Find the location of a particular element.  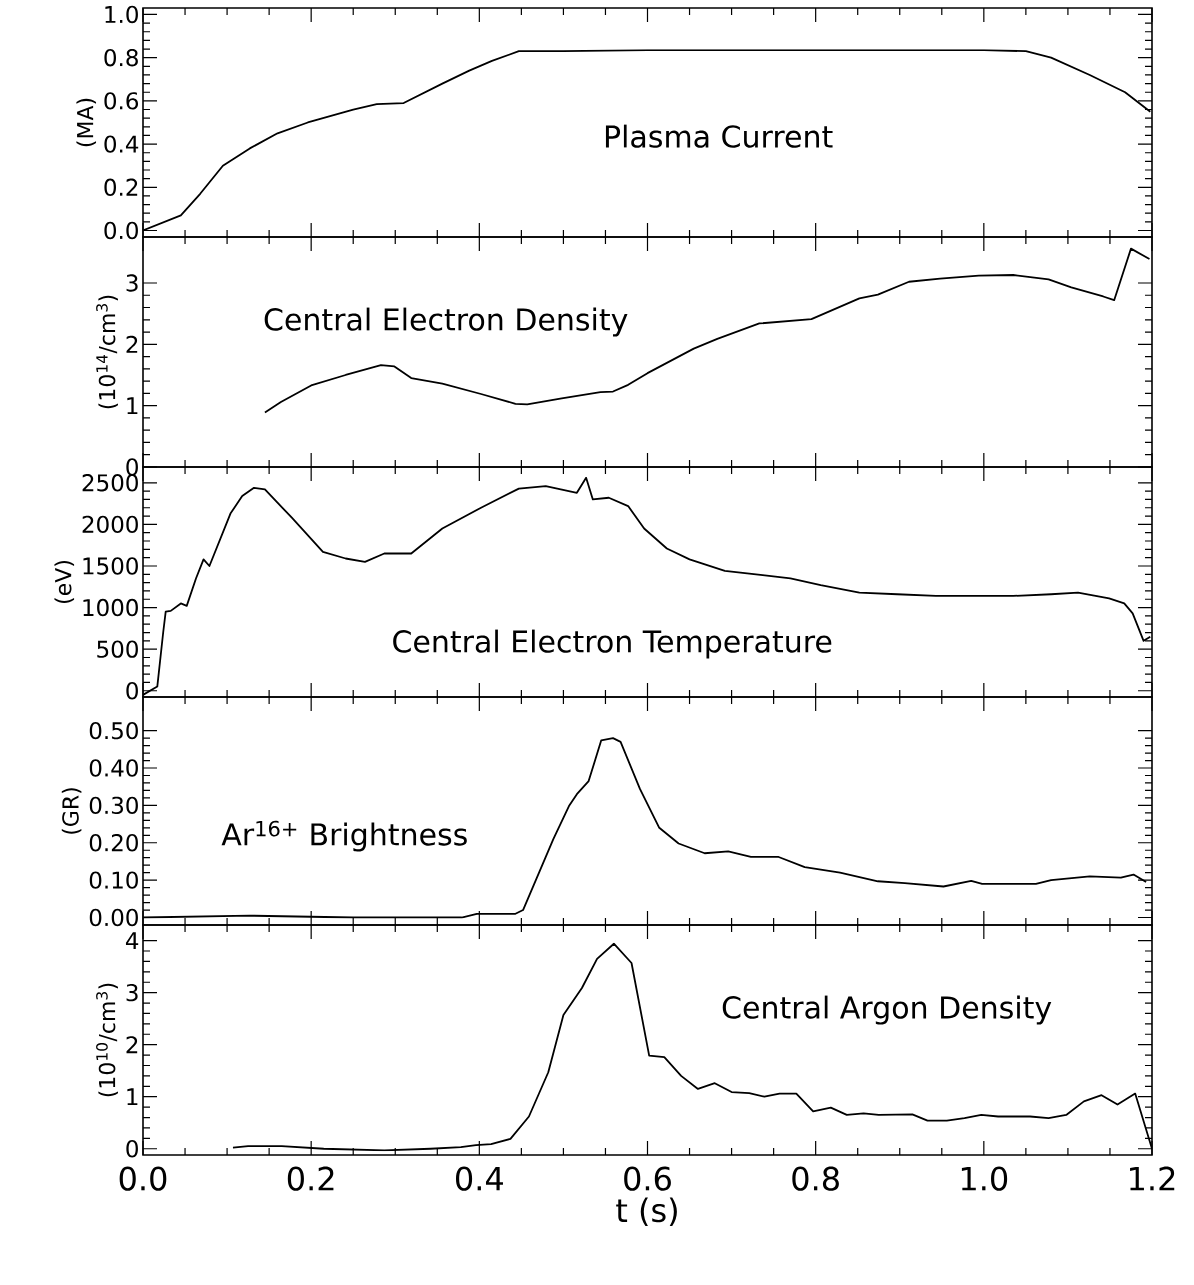

y-tick-label: 2000 is located at coordinates (110, 524).